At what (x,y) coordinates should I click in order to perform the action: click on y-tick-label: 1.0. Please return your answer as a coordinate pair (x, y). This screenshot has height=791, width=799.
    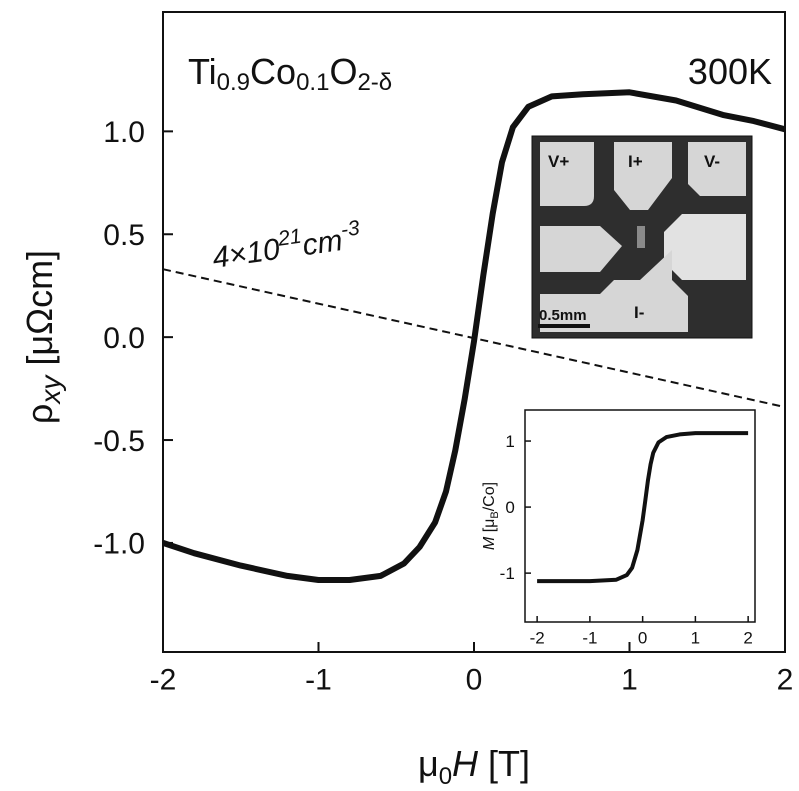
    Looking at the image, I should click on (124, 132).